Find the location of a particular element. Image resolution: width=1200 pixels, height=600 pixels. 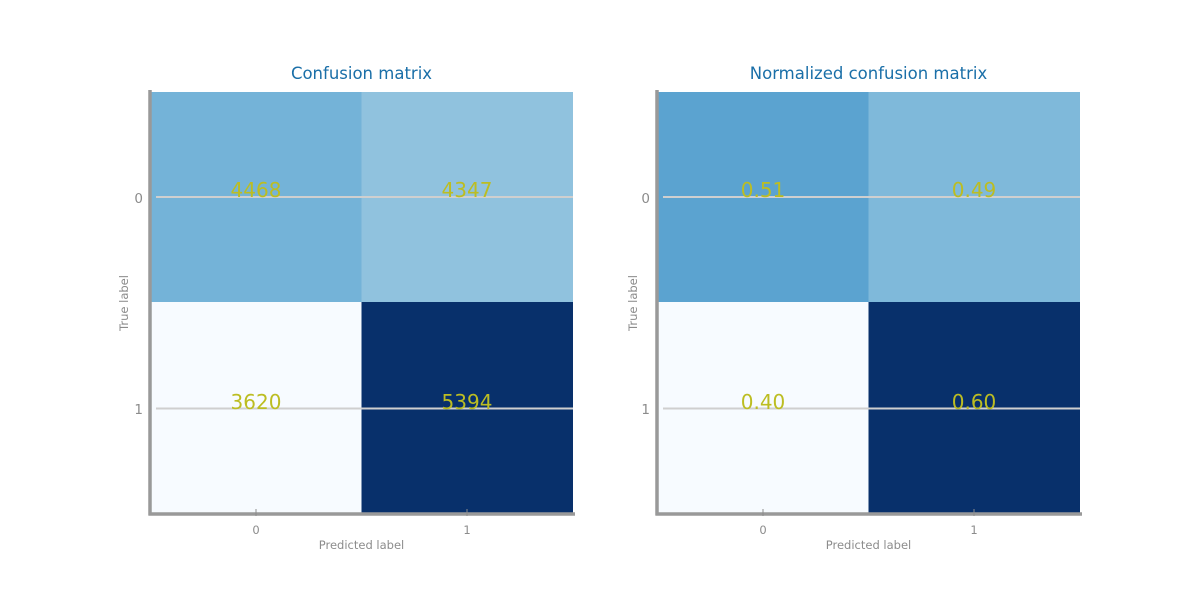

cell-value-0-1: 0.49 is located at coordinates (974, 190).